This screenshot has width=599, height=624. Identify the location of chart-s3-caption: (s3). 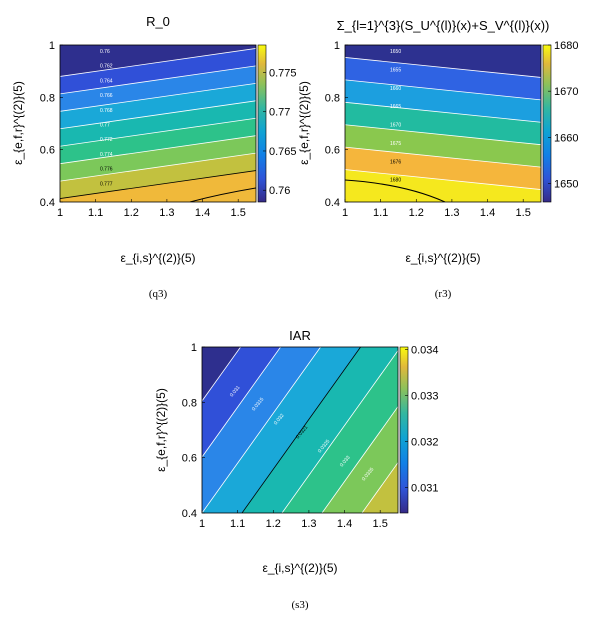
(299, 605).